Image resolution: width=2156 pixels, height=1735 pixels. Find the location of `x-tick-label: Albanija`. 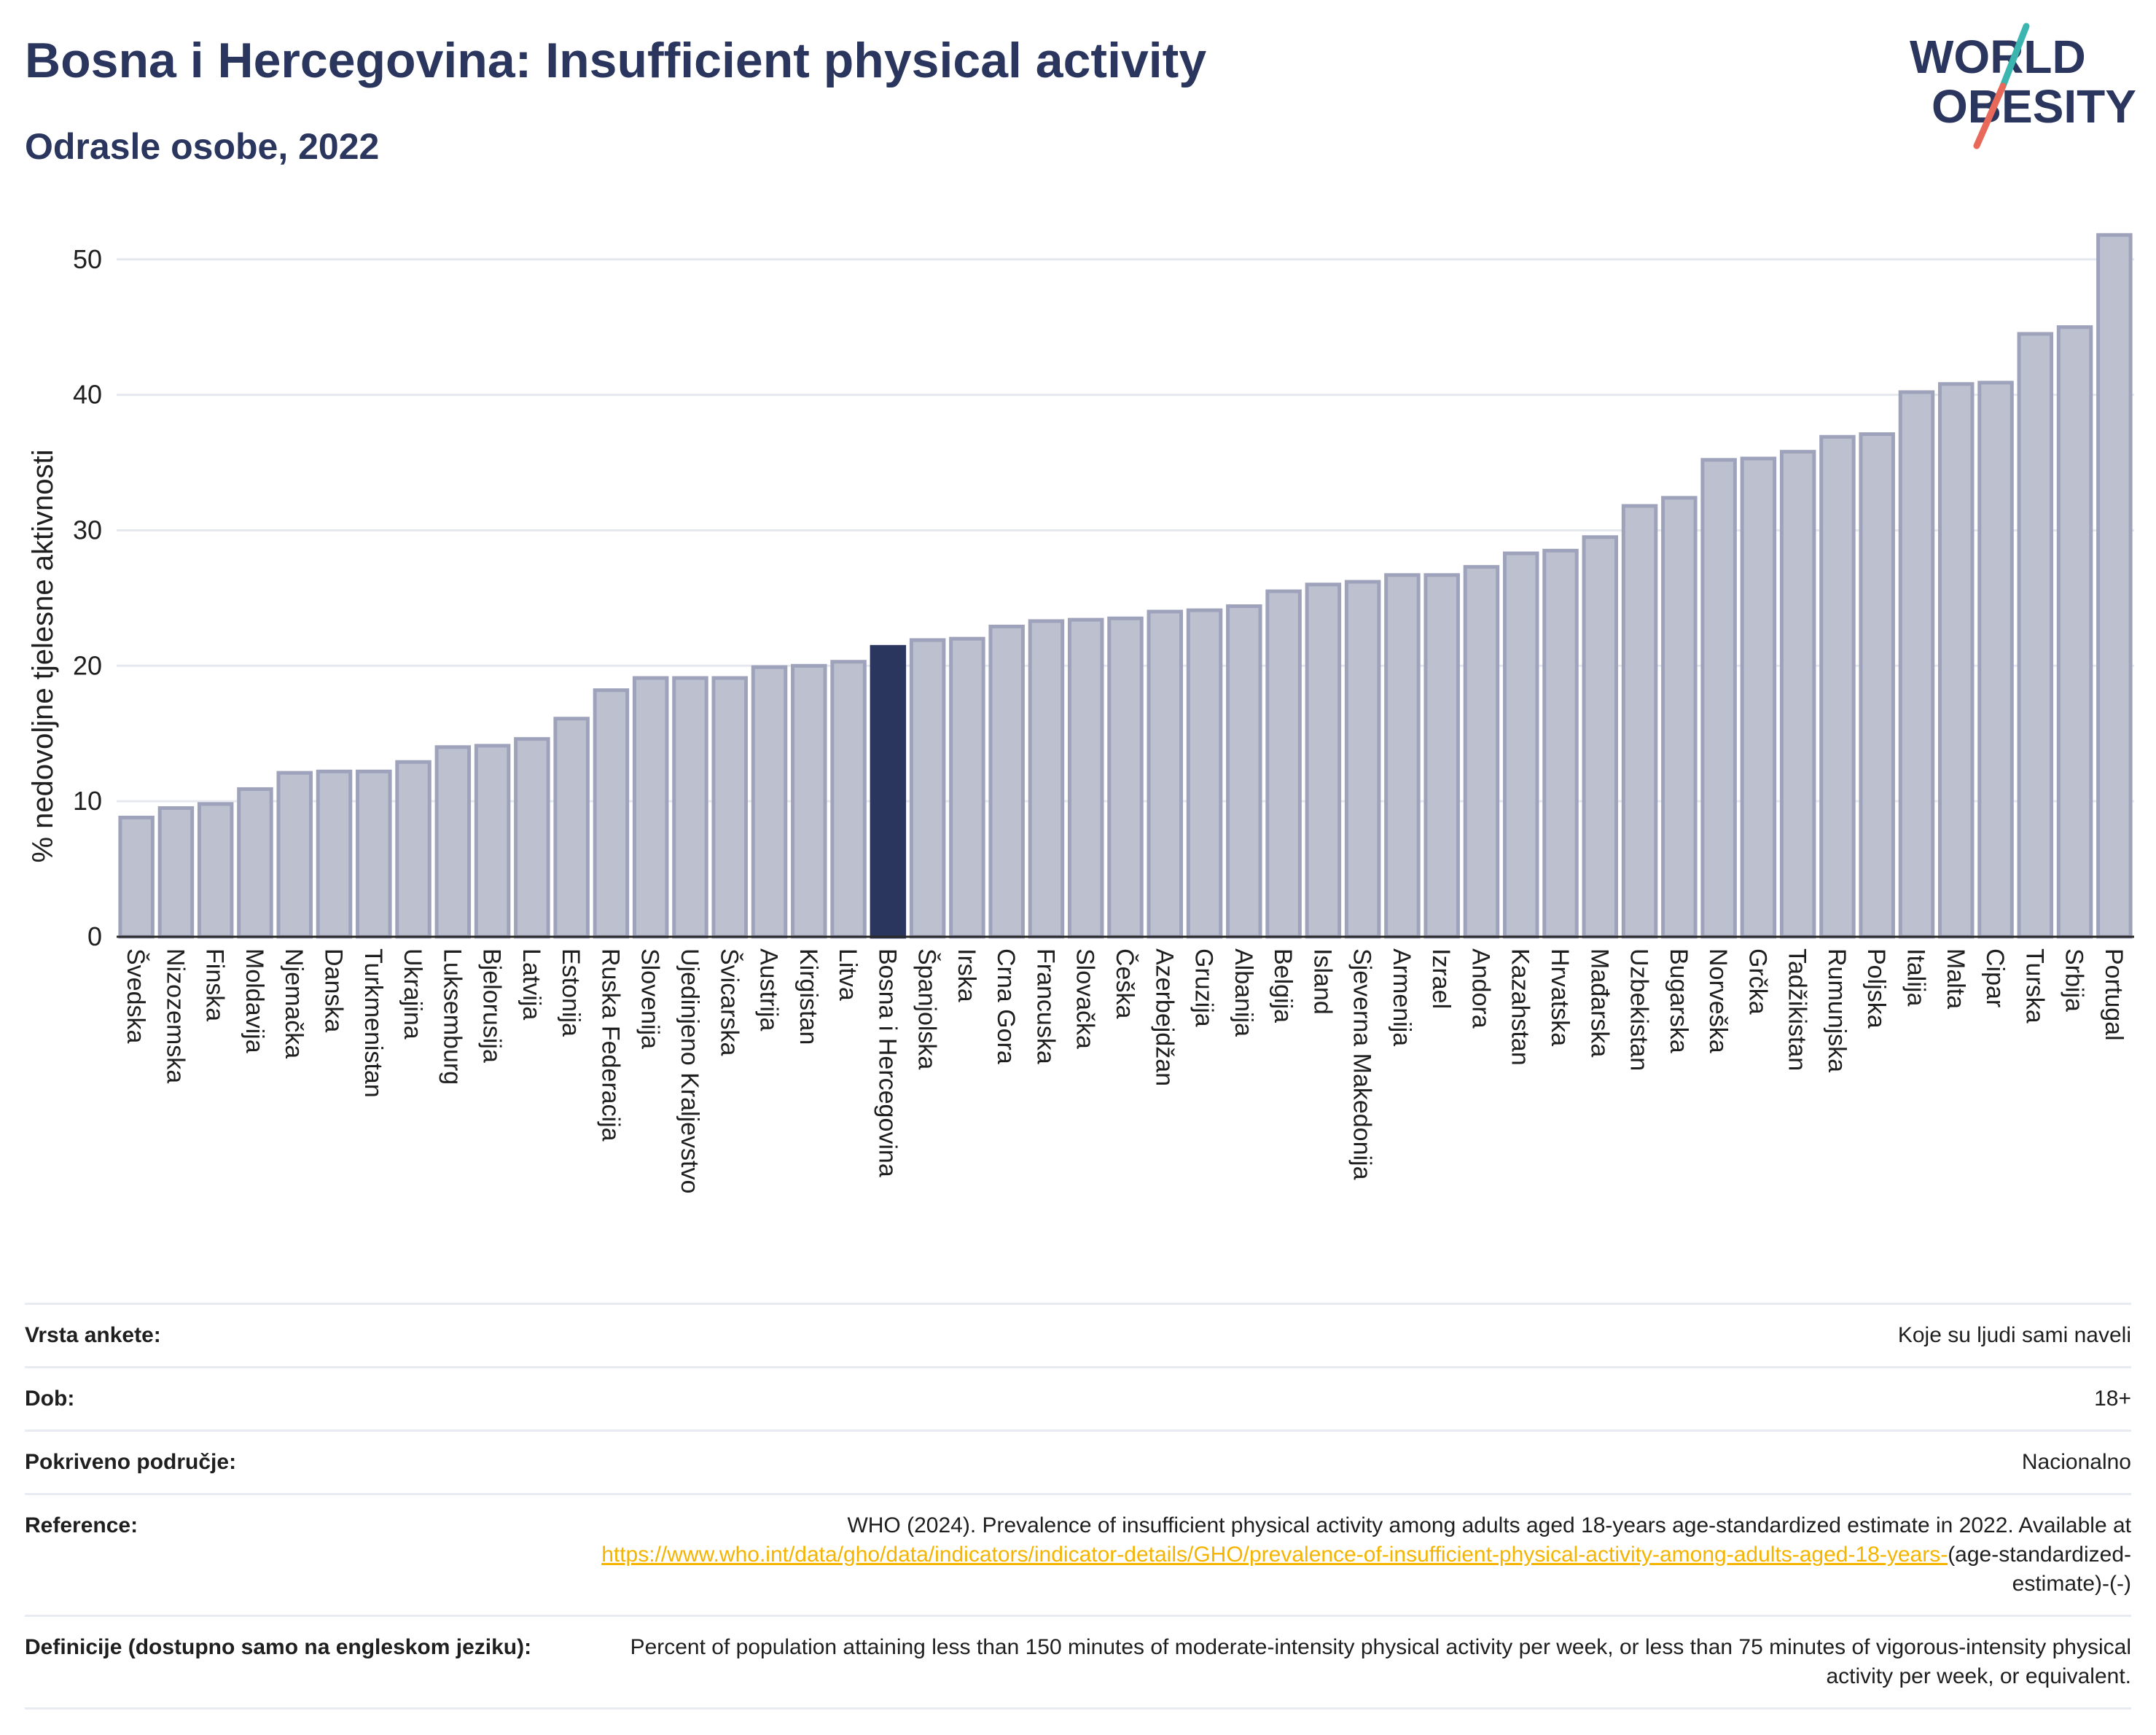

x-tick-label: Albanija is located at coordinates (1244, 992).